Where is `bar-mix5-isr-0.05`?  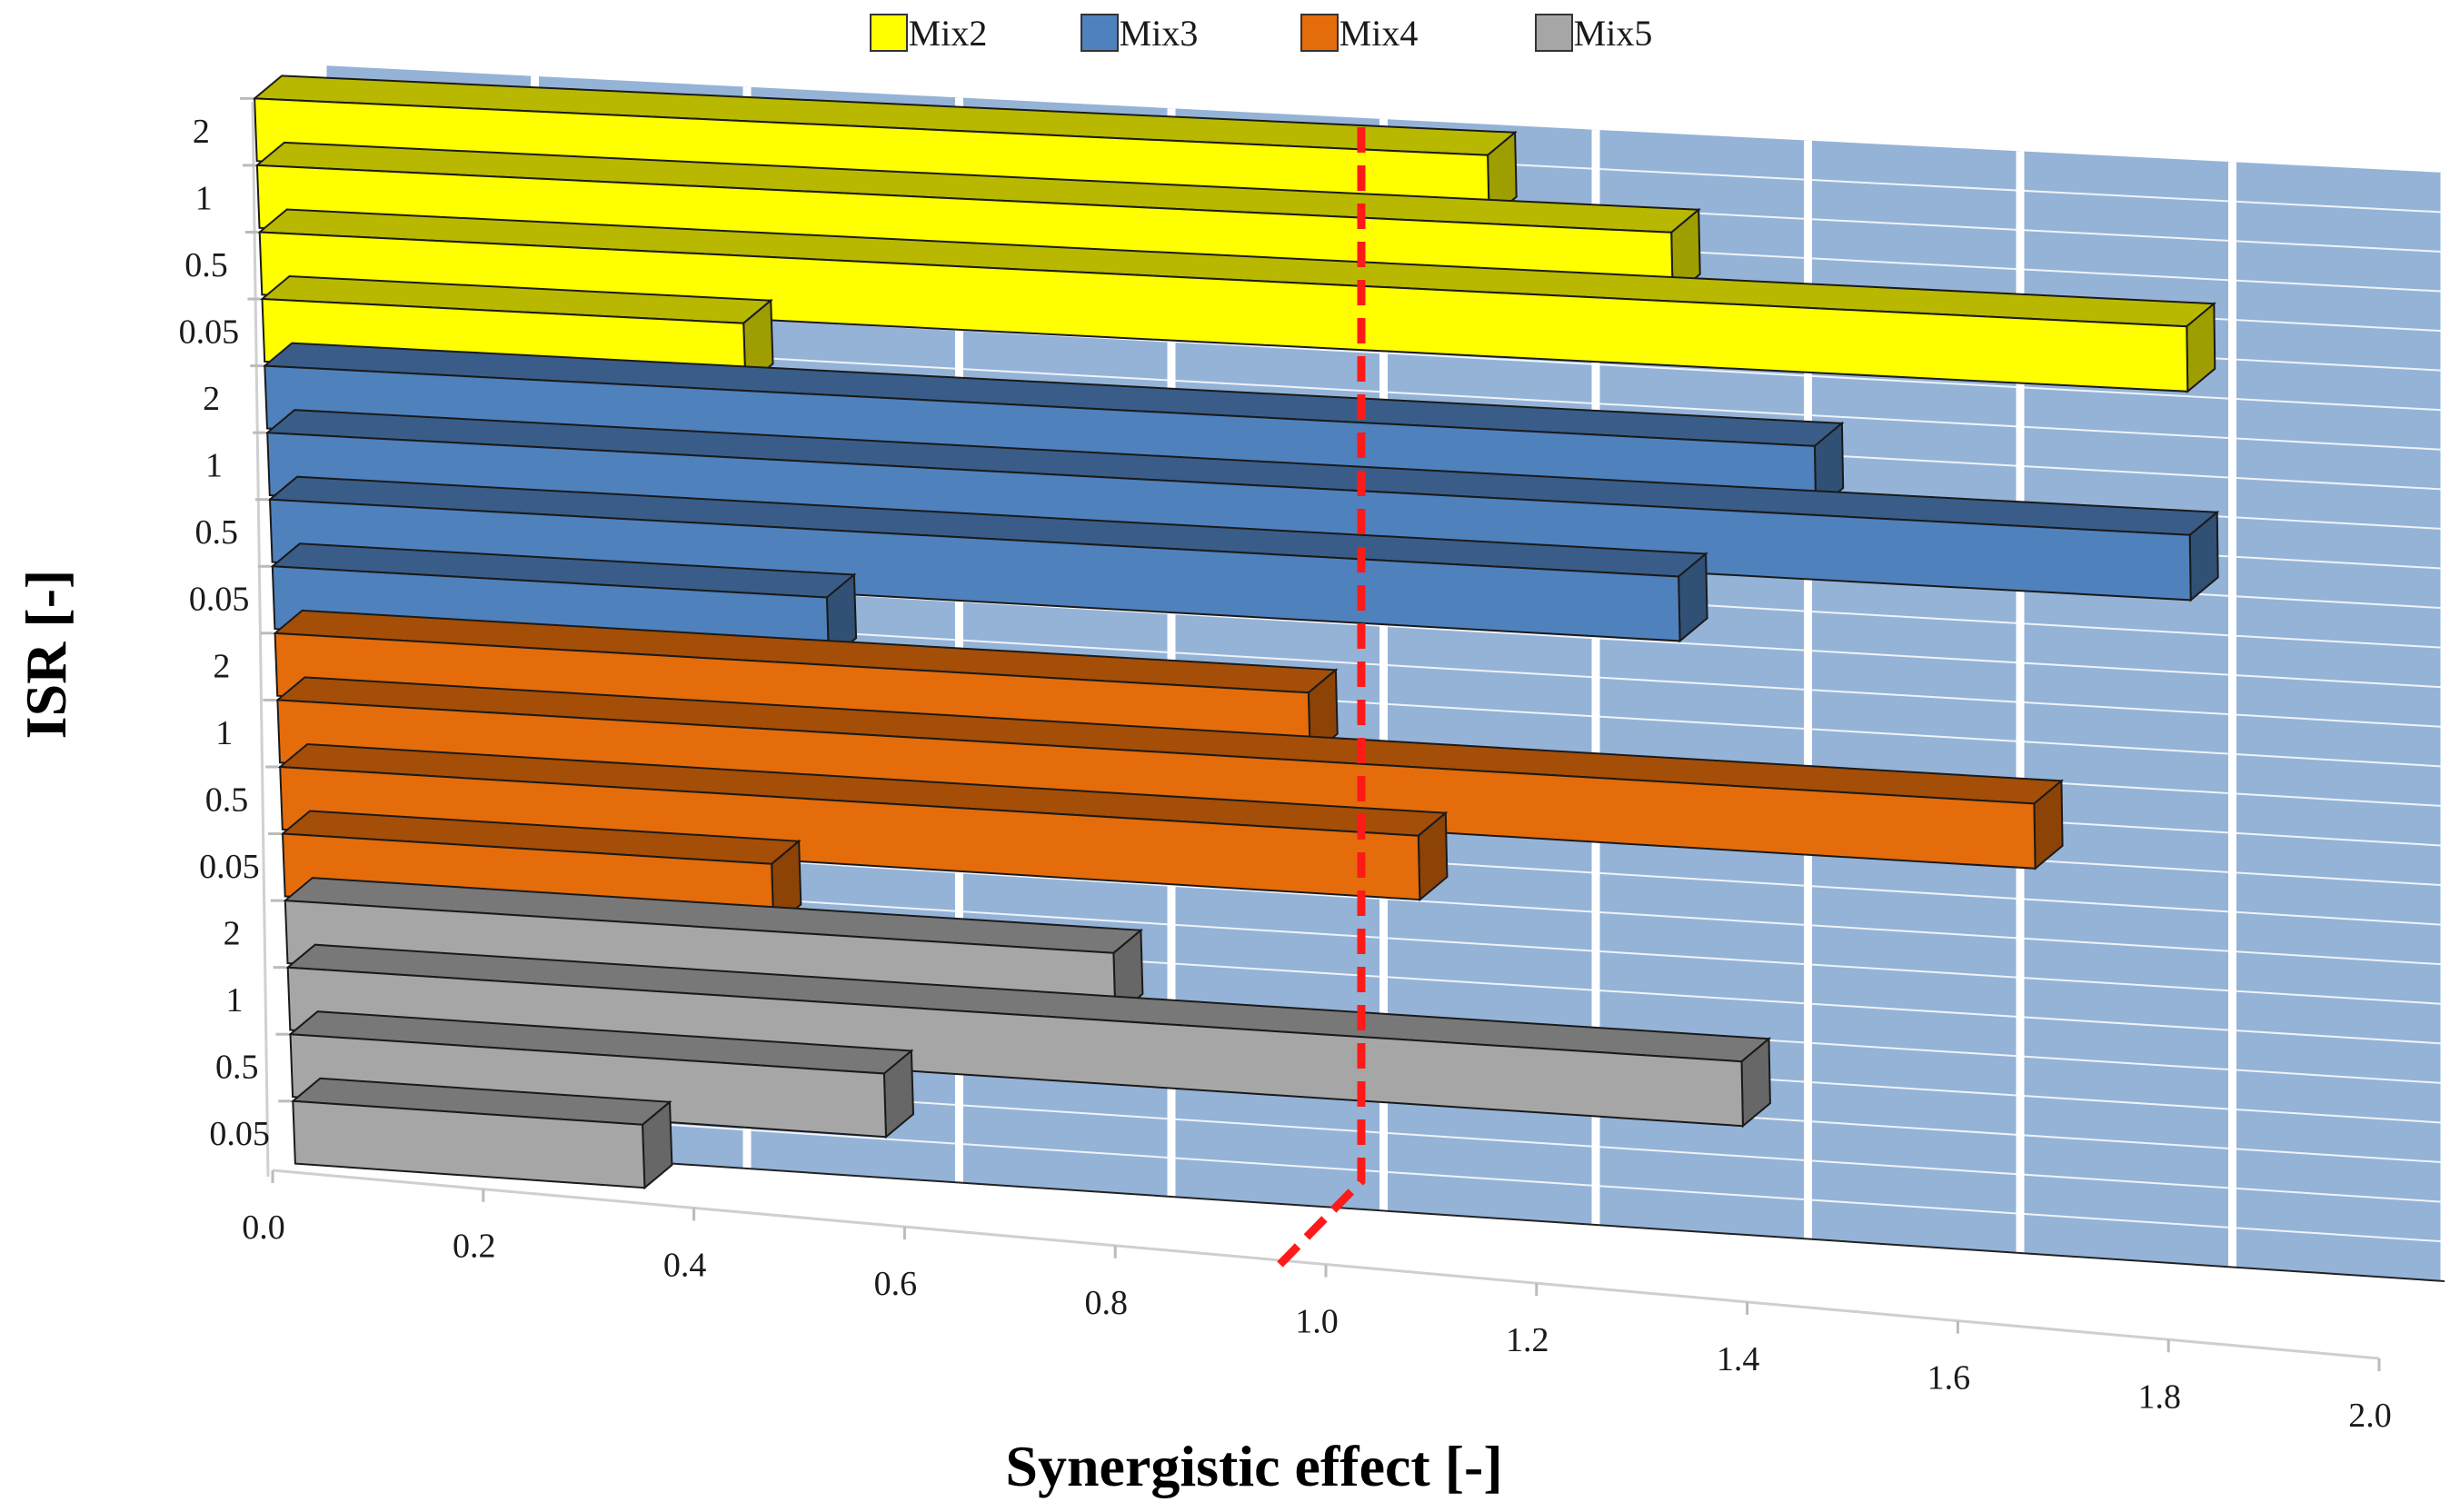
bar-mix5-isr-0.05 is located at coordinates (481, 1133).